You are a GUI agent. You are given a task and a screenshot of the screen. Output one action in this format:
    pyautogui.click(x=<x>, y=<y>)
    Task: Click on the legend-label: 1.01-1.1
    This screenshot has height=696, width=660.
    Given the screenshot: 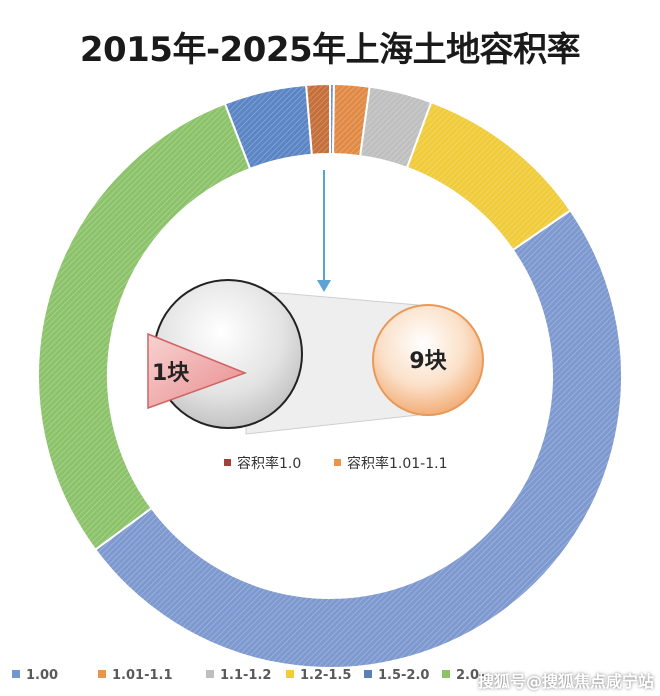 What is the action you would take?
    pyautogui.click(x=142, y=675)
    